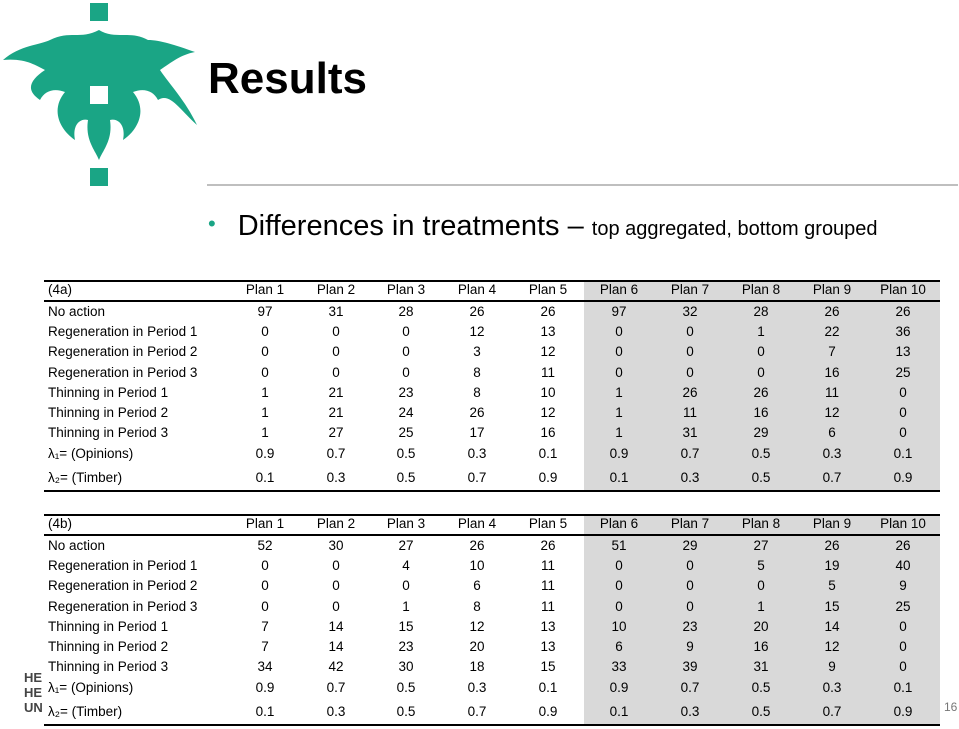  Describe the element at coordinates (406, 545) in the screenshot. I see `table-cell: 27` at that location.